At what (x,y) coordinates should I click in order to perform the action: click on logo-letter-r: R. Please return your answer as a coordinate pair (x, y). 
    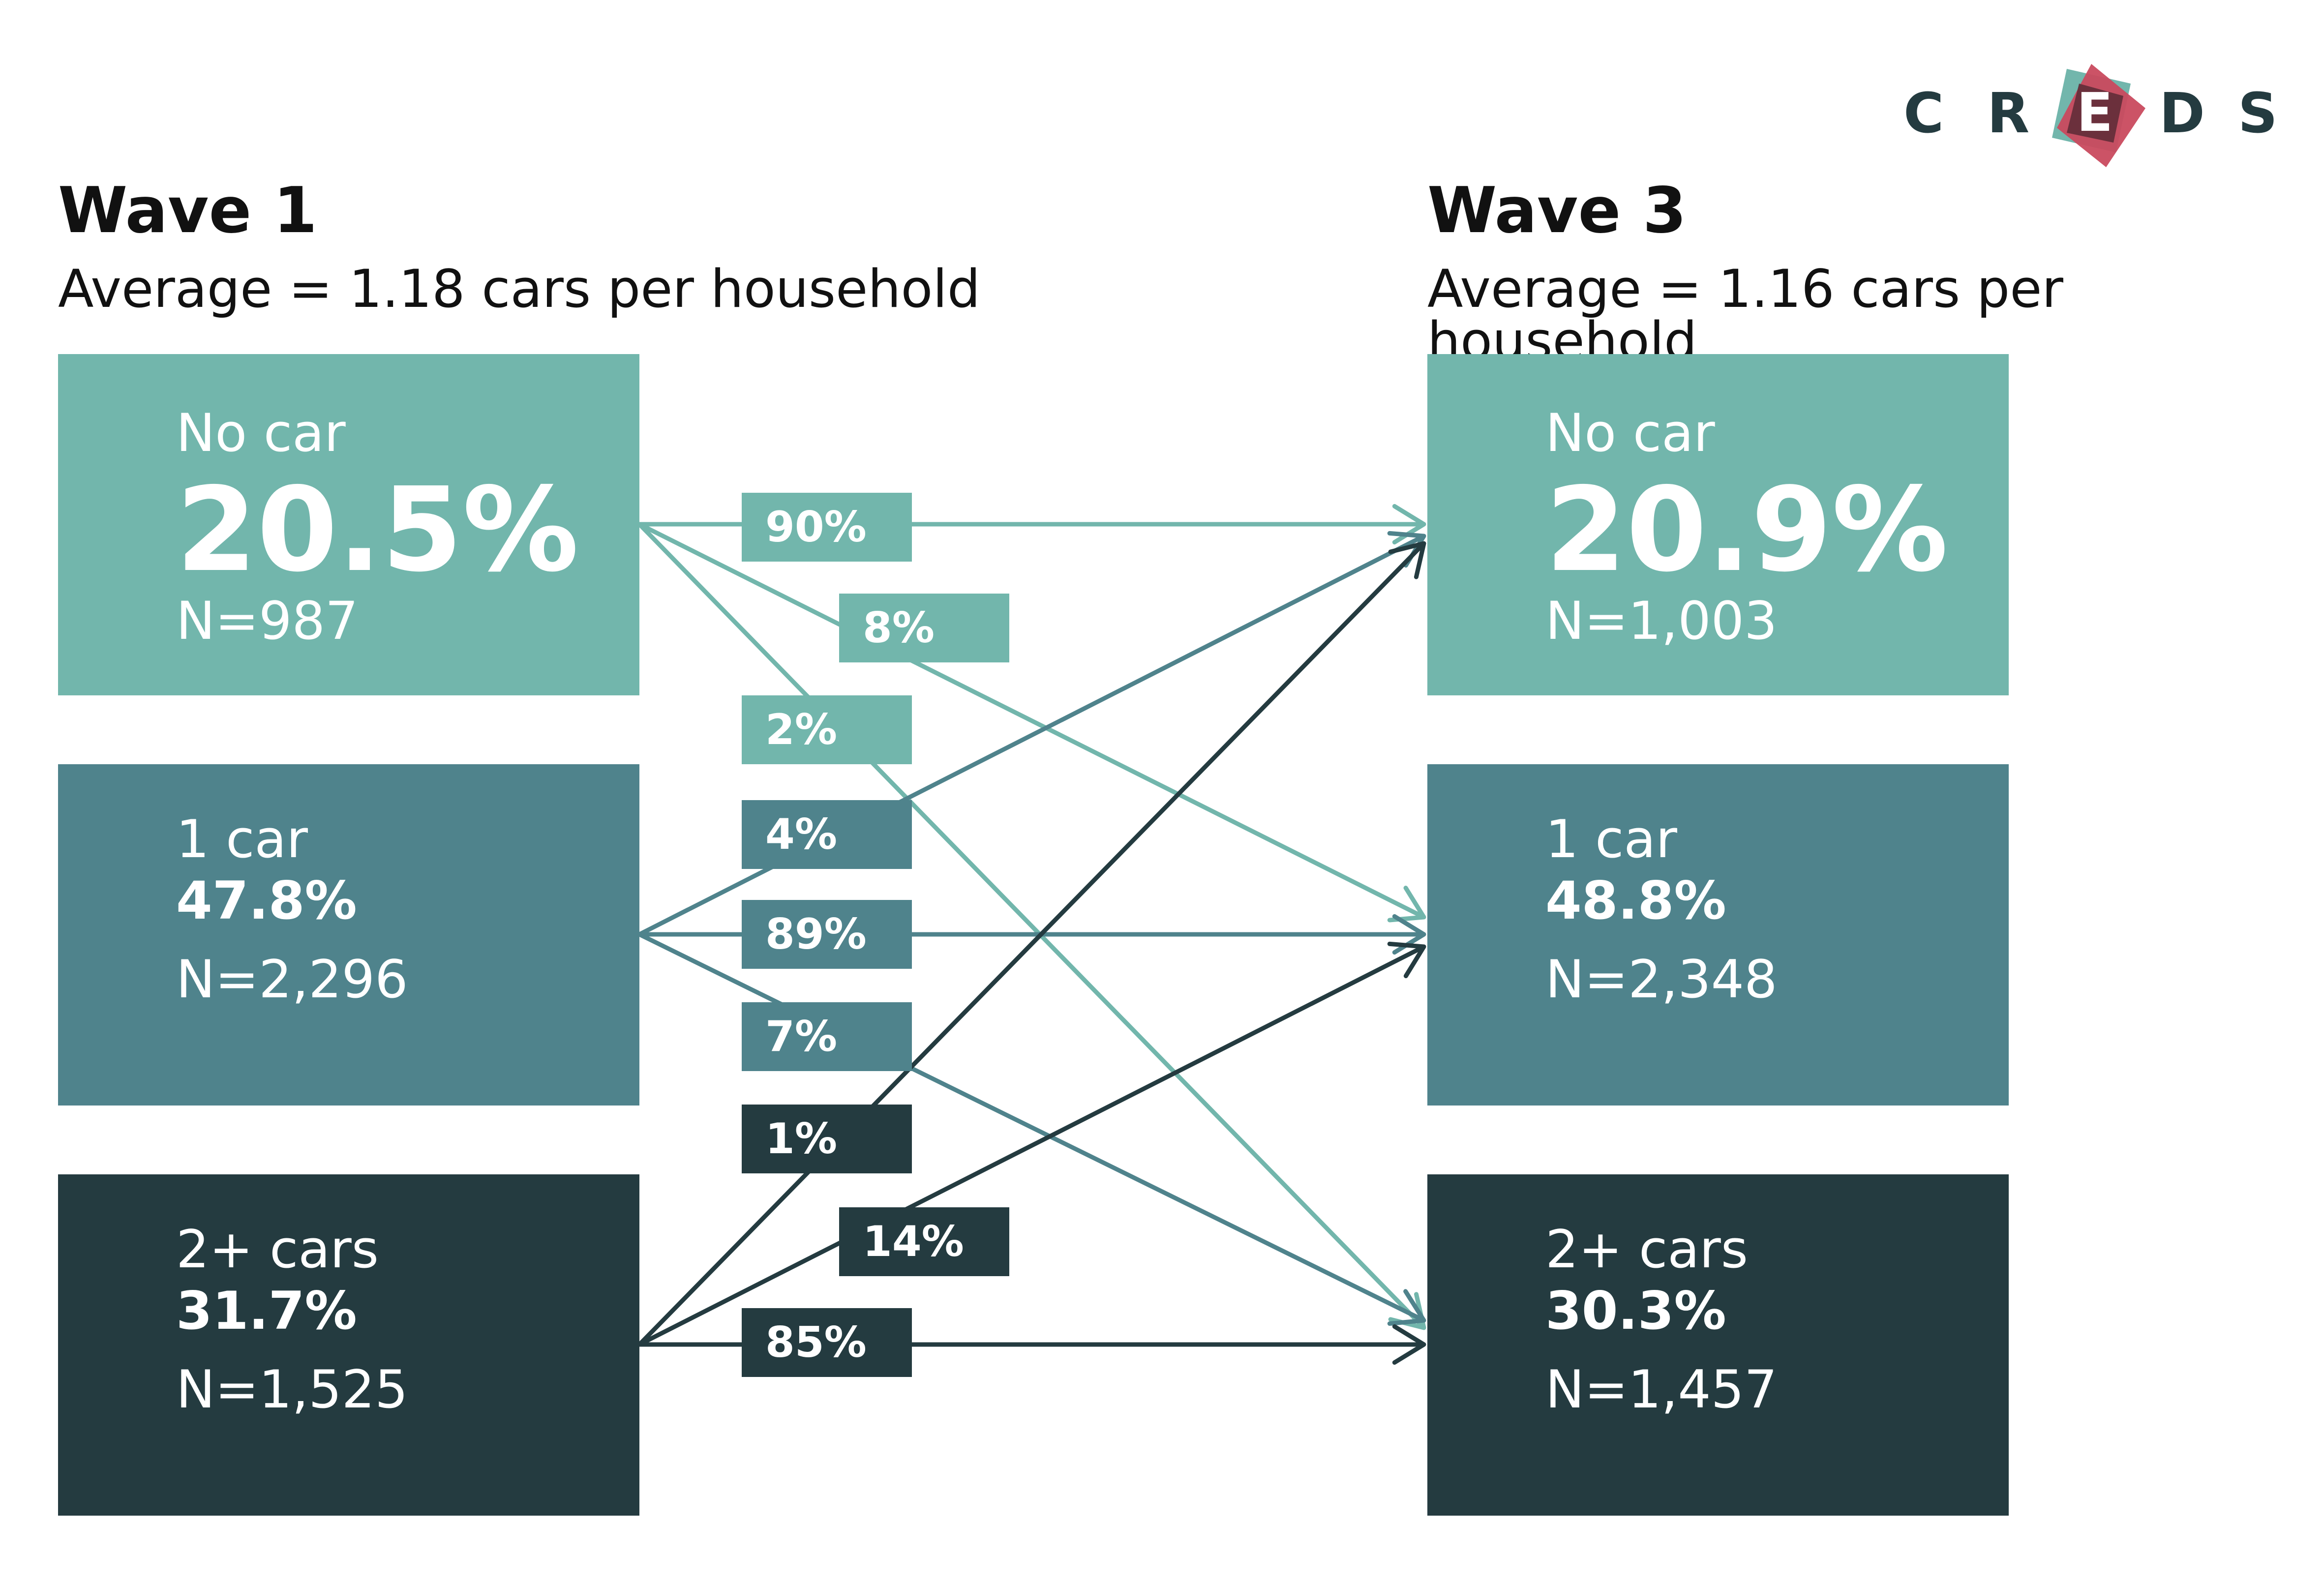
    Looking at the image, I should click on (2008, 114).